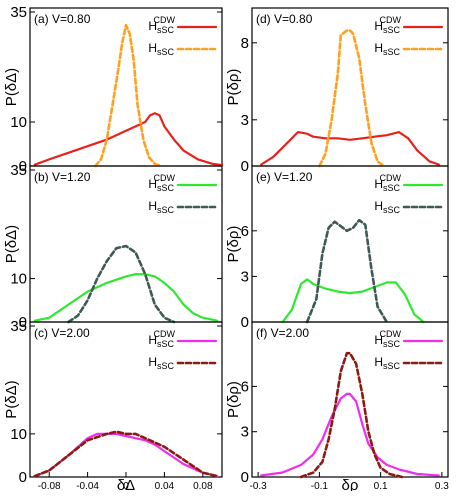 The width and height of the screenshot is (463, 496). What do you see at coordinates (233, 244) in the screenshot?
I see `panel-5-ylabel: P(δρ)` at bounding box center [233, 244].